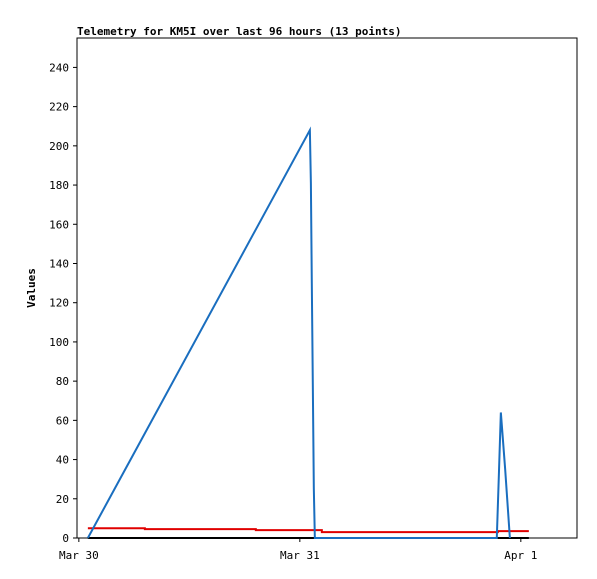 The height and width of the screenshot is (579, 597). I want to click on y-tick-label: 180, so click(59, 185).